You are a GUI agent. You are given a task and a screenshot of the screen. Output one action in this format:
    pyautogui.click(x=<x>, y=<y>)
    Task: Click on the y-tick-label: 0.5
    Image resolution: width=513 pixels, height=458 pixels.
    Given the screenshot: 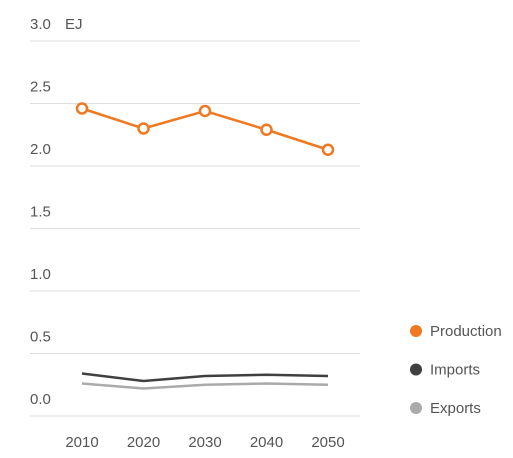 What is the action you would take?
    pyautogui.click(x=40, y=337)
    